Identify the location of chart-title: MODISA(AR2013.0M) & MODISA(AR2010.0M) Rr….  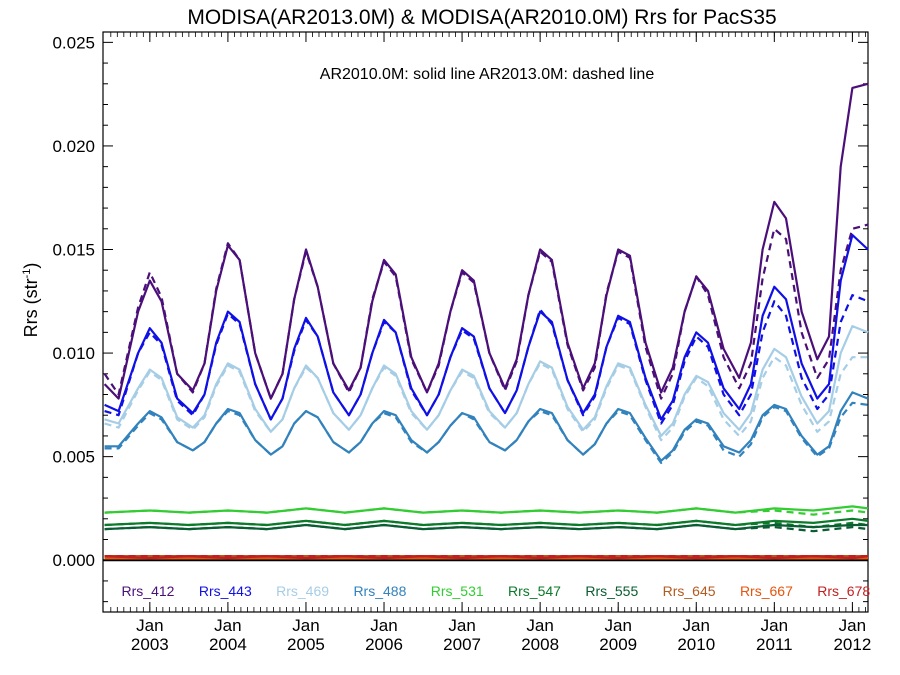
(481, 17).